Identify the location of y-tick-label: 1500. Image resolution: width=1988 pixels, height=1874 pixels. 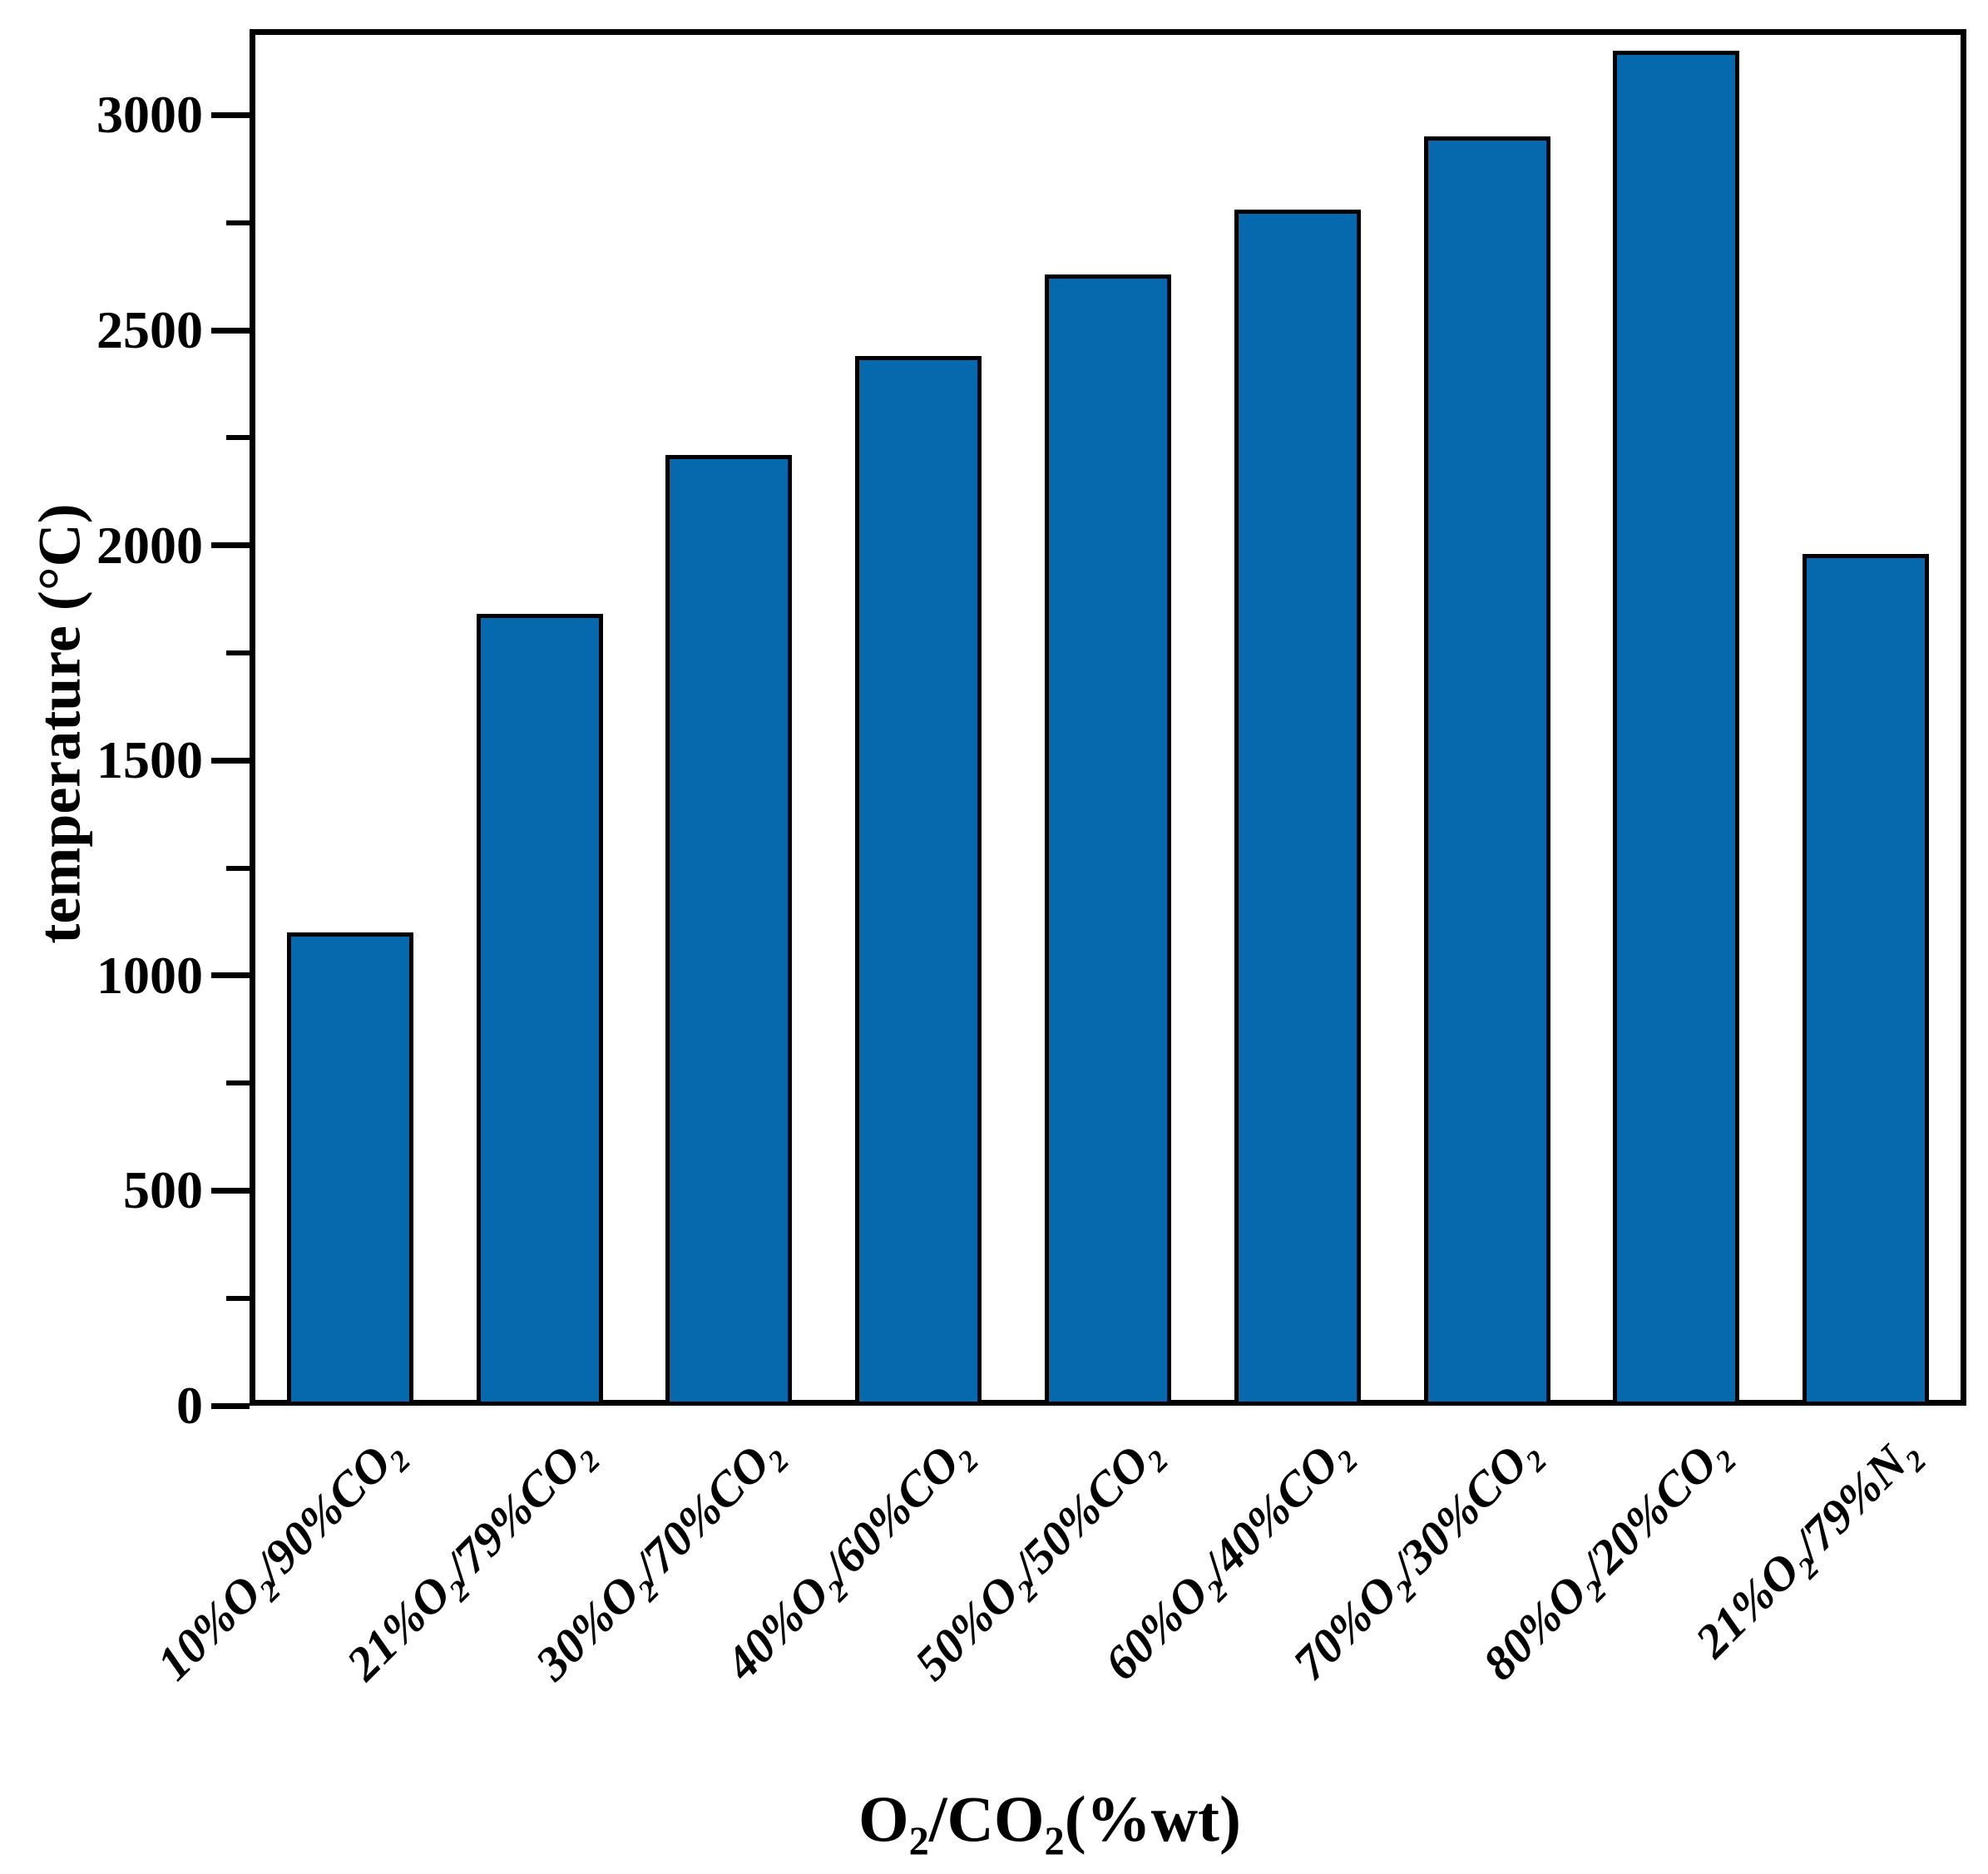
(150, 760).